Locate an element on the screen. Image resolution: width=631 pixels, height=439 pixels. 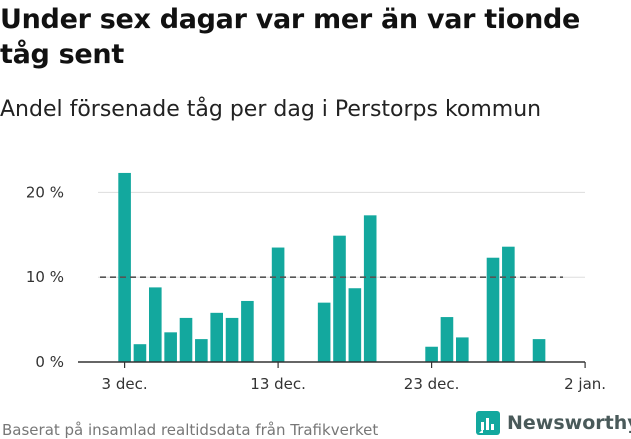
x-tick-label-2: 23 dec. is located at coordinates (432, 384).